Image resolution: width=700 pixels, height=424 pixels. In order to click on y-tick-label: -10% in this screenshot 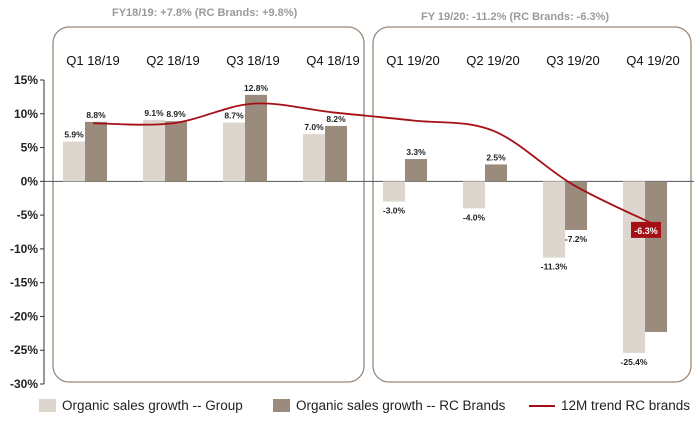, I will do `click(24, 249)`.